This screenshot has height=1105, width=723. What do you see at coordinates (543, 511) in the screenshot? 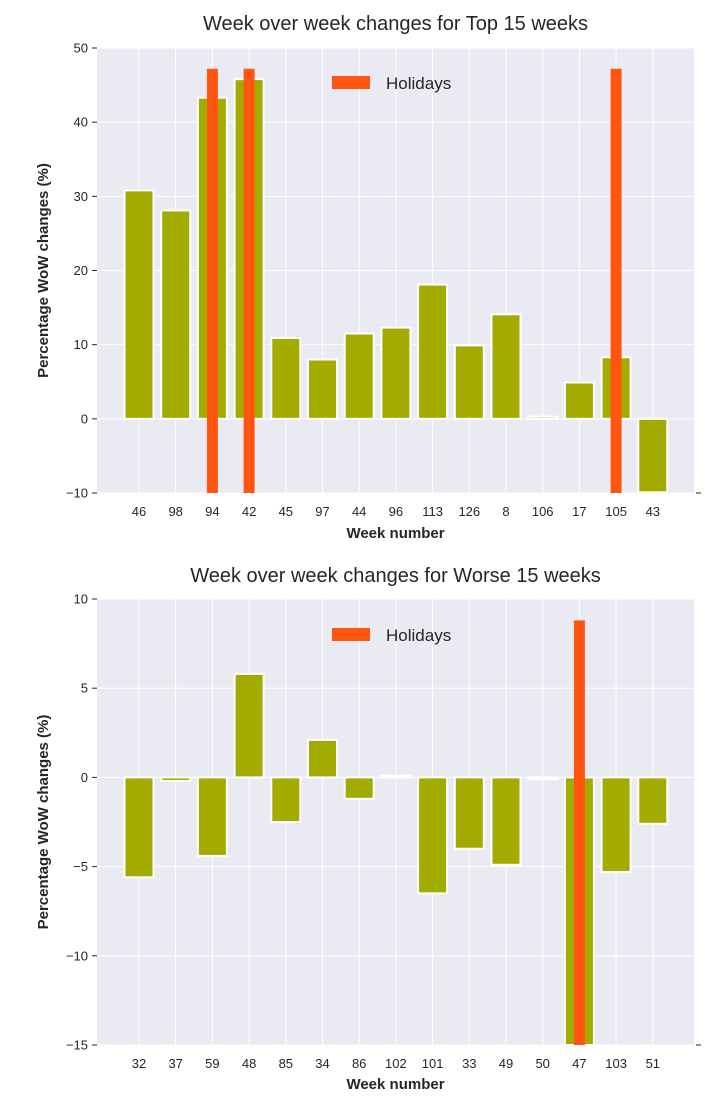
I see `x-tick-label: 106` at bounding box center [543, 511].